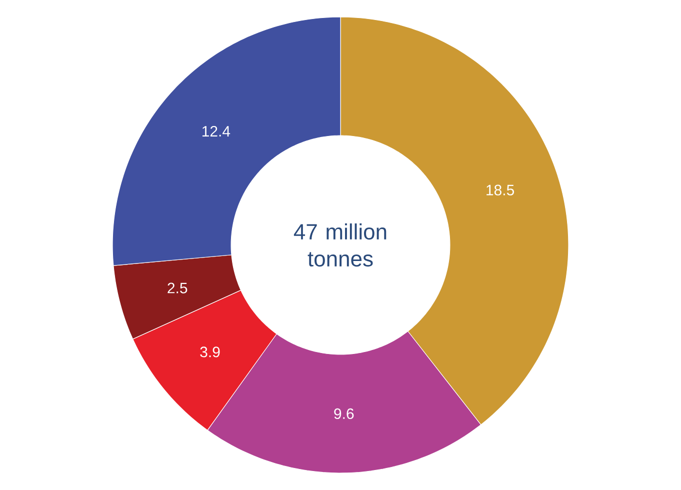 The image size is (681, 490). Describe the element at coordinates (210, 352) in the screenshot. I see `data-label: 3.9` at that location.